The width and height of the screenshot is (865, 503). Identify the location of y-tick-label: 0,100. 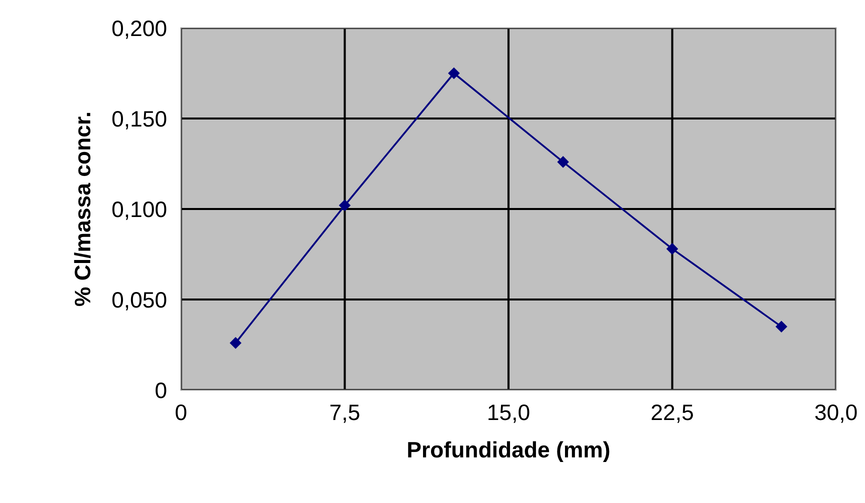
(139, 211).